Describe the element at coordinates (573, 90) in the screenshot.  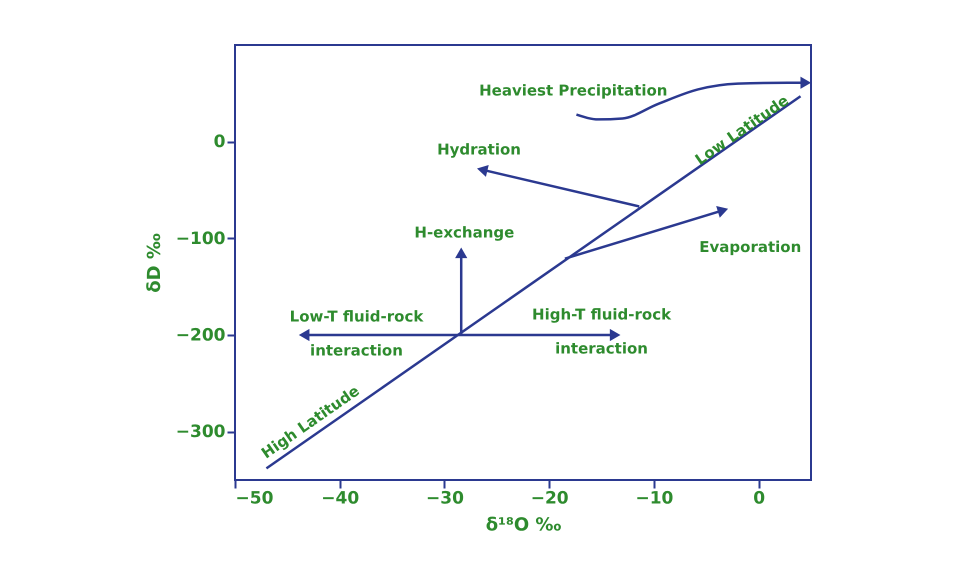
I see `annotation: Heaviest Precipitation` at that location.